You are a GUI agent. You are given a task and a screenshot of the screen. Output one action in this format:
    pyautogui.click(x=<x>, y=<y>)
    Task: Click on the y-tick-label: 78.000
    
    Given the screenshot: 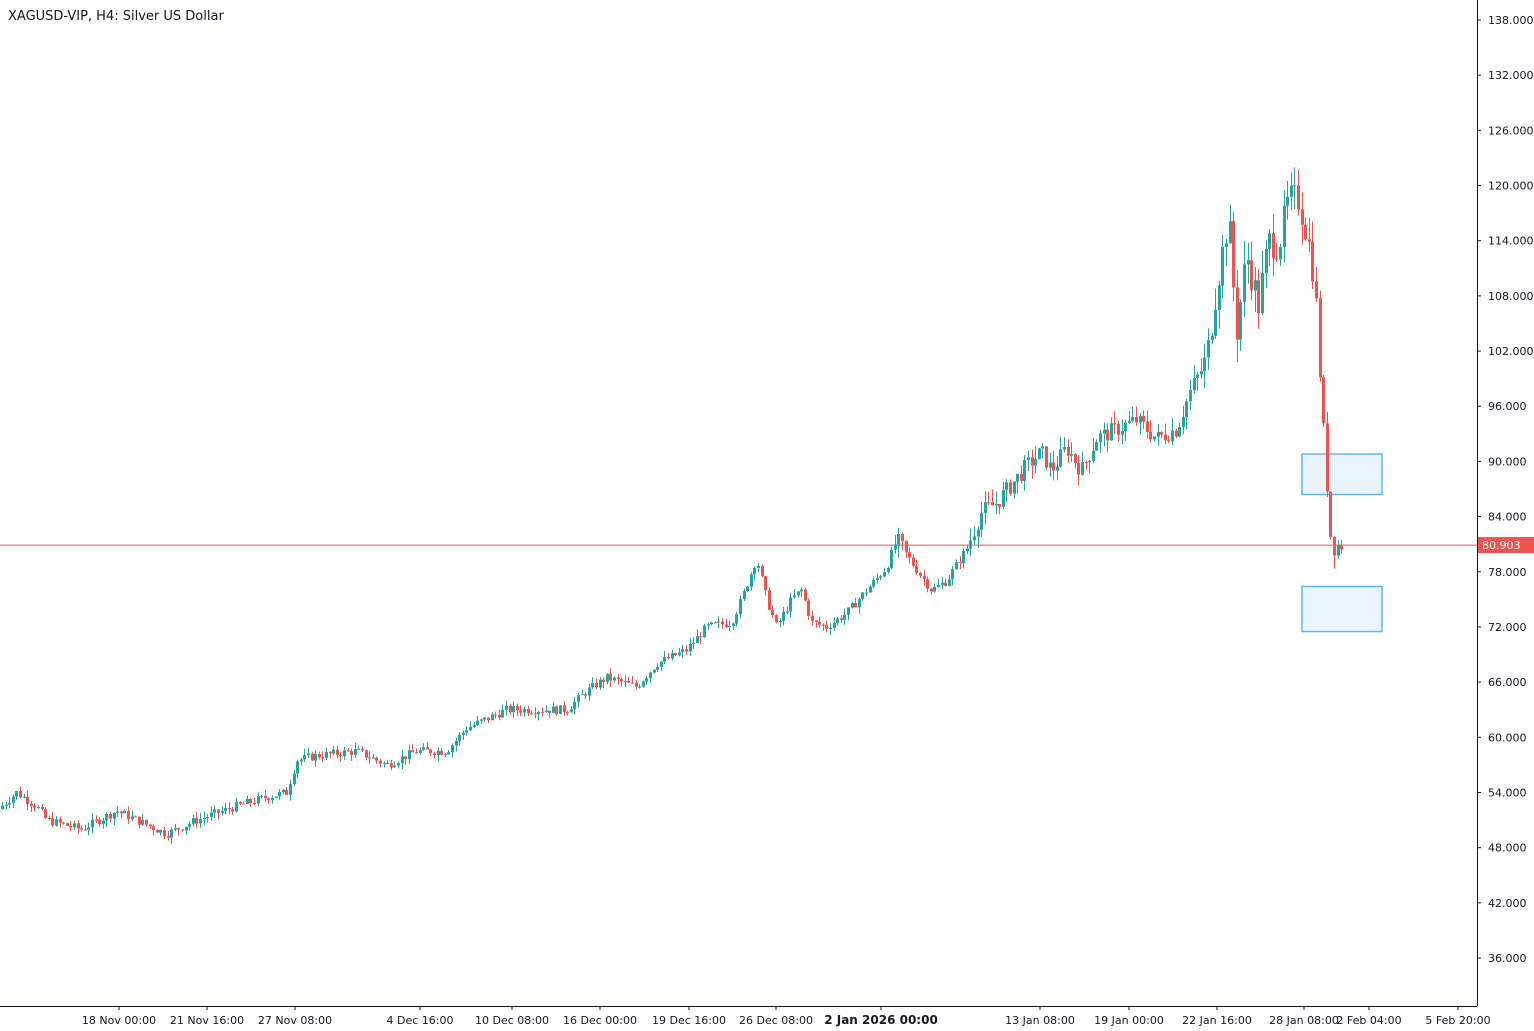 What is the action you would take?
    pyautogui.click(x=1507, y=572)
    